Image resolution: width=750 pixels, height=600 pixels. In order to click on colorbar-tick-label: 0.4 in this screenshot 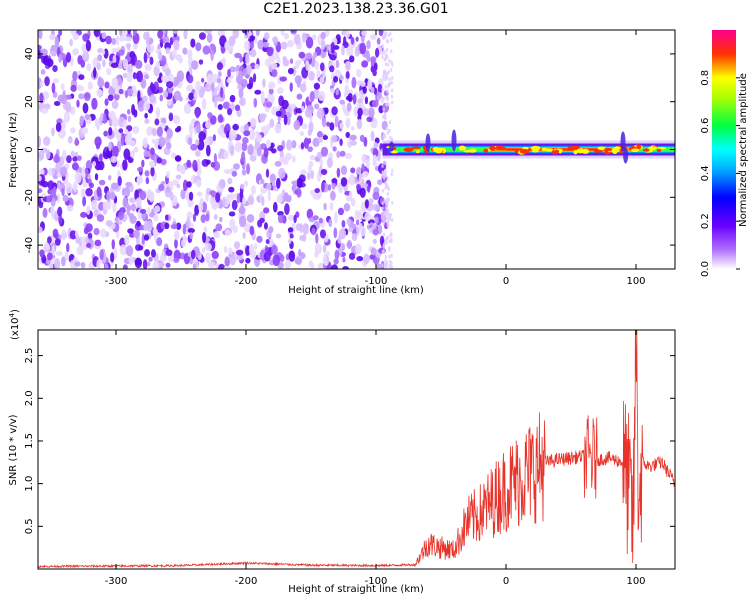, I will do `click(705, 173)`.